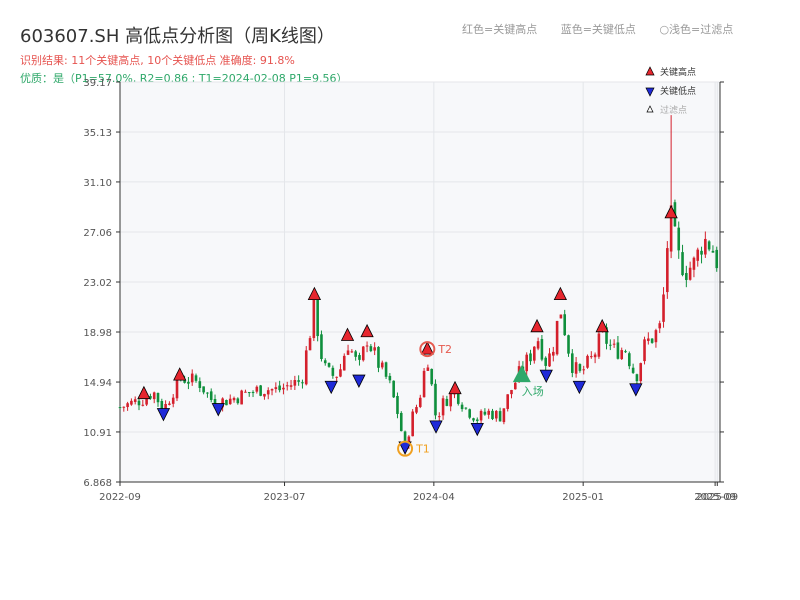  What do you see at coordinates (285, 497) in the screenshot?
I see `x-tick-label: 2023-07` at bounding box center [285, 497].